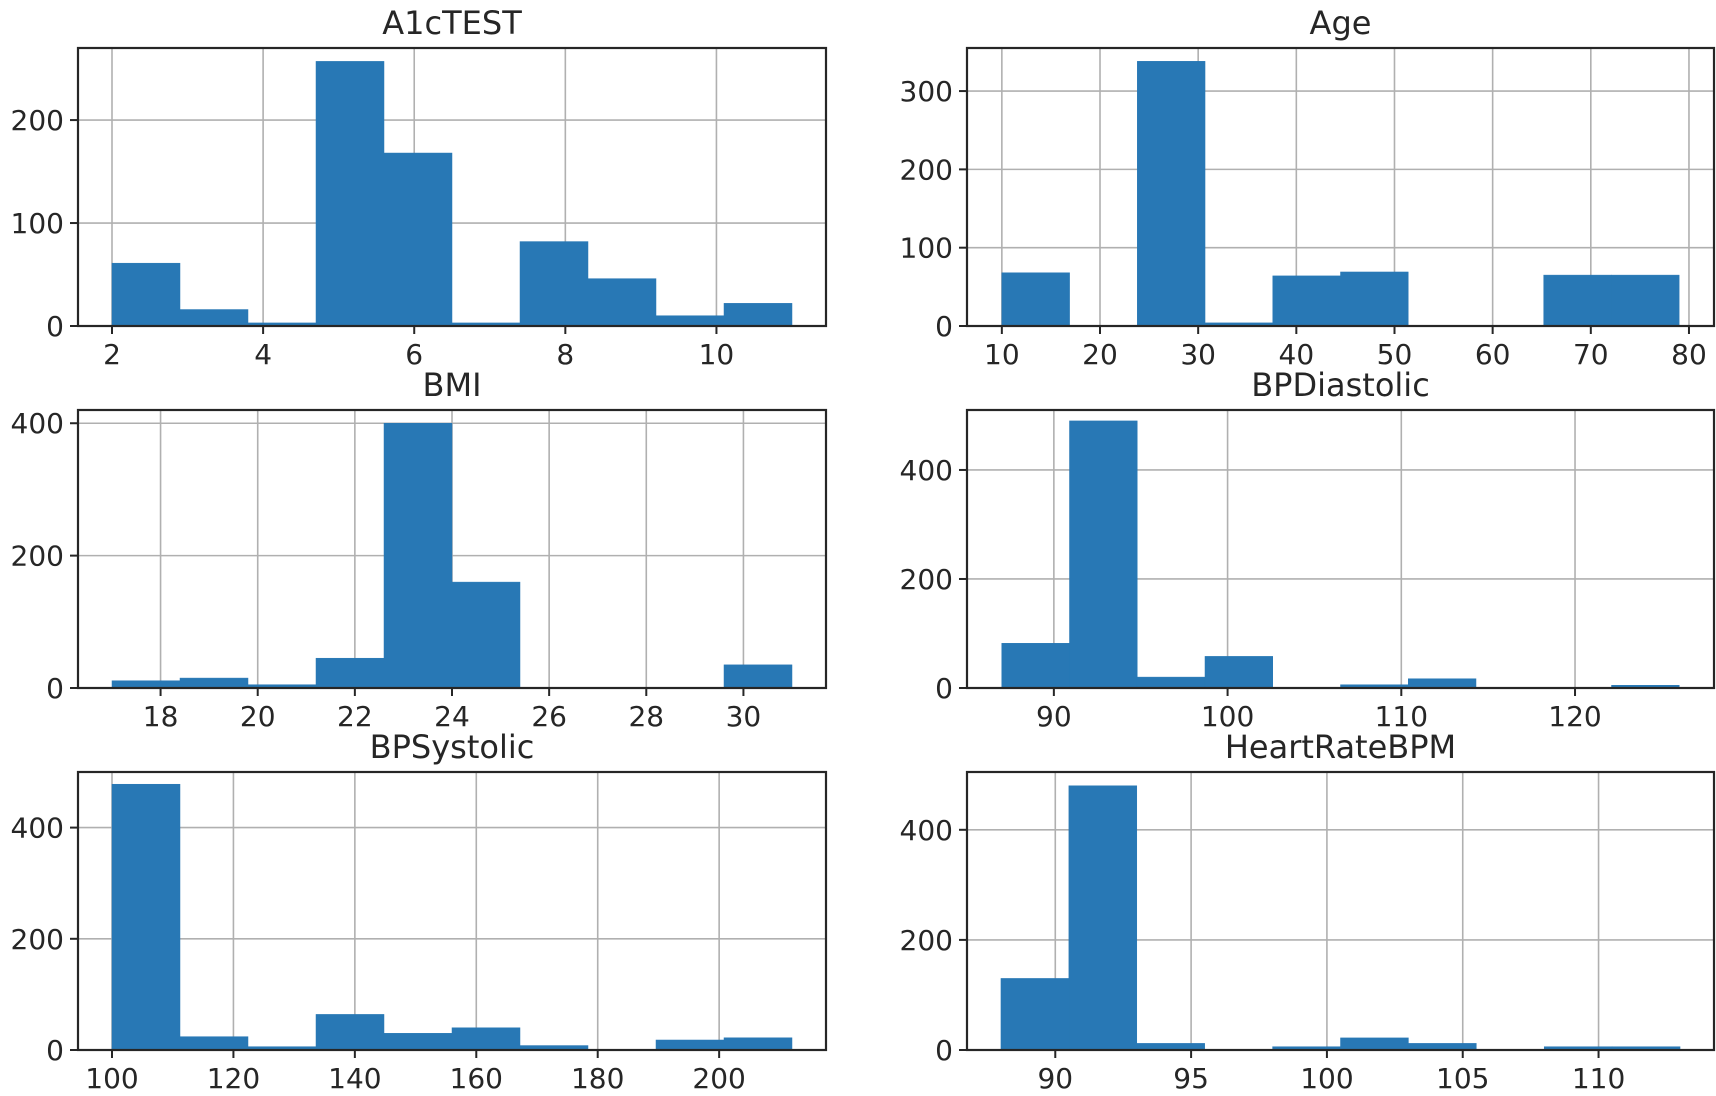 This screenshot has height=1096, width=1716. I want to click on x-tick-label: 22, so click(355, 716).